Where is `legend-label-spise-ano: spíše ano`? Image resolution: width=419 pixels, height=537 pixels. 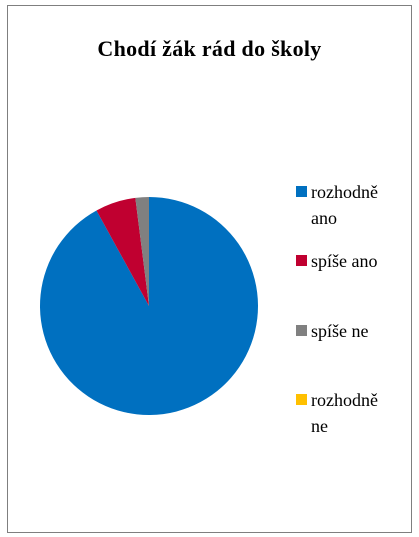 legend-label-spise-ano: spíše ano is located at coordinates (344, 261).